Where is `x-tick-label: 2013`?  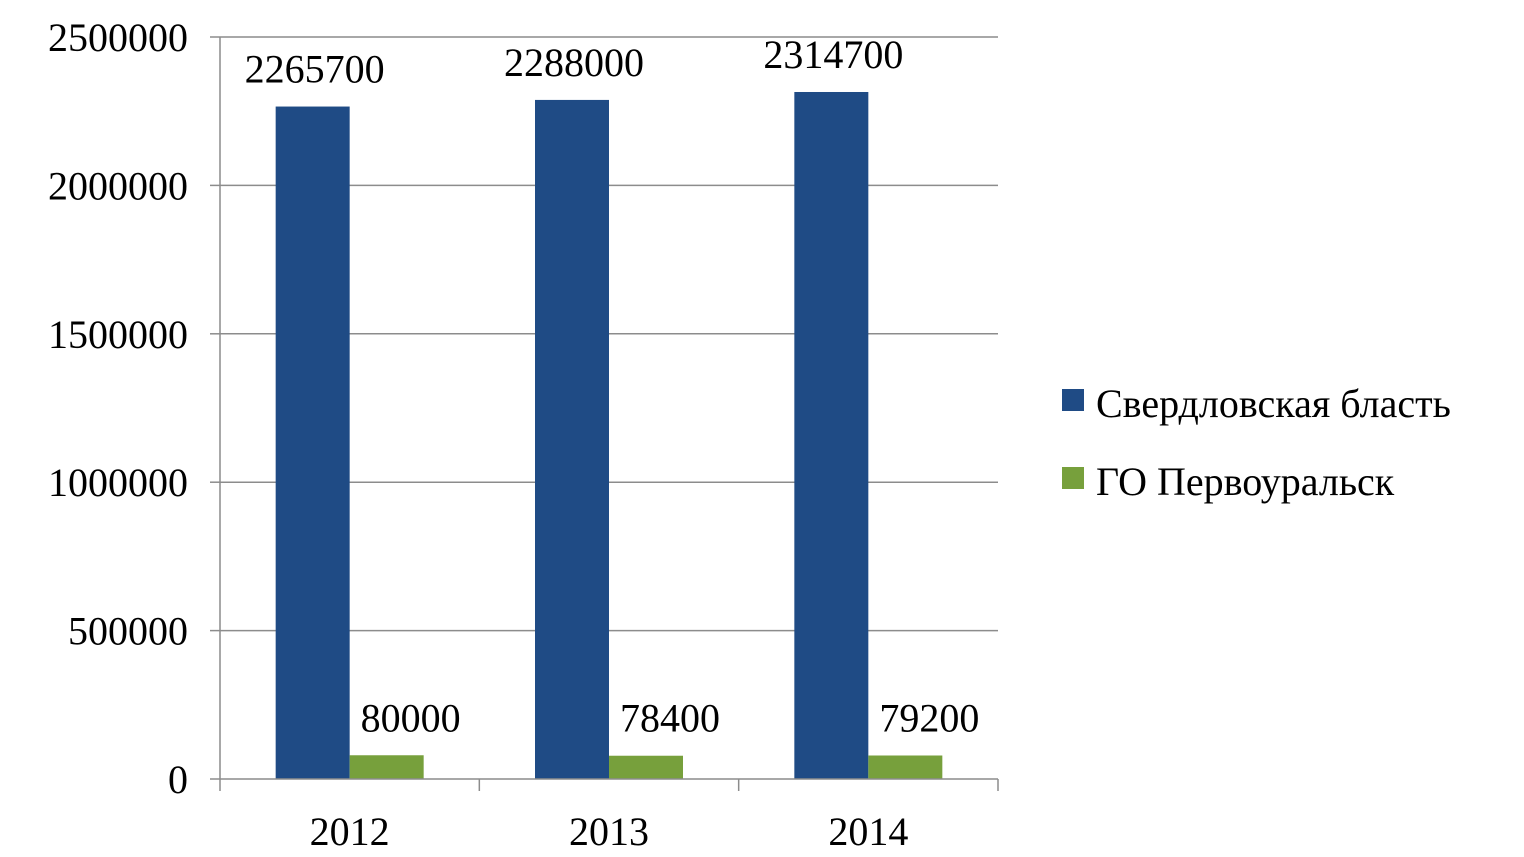 x-tick-label: 2013 is located at coordinates (609, 830).